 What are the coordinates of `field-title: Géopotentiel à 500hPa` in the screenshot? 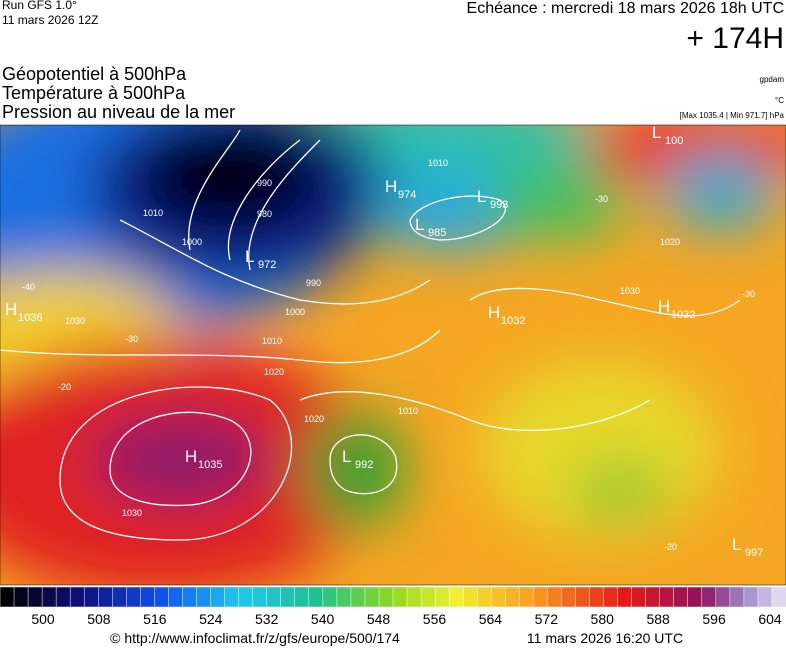 It's located at (94, 74).